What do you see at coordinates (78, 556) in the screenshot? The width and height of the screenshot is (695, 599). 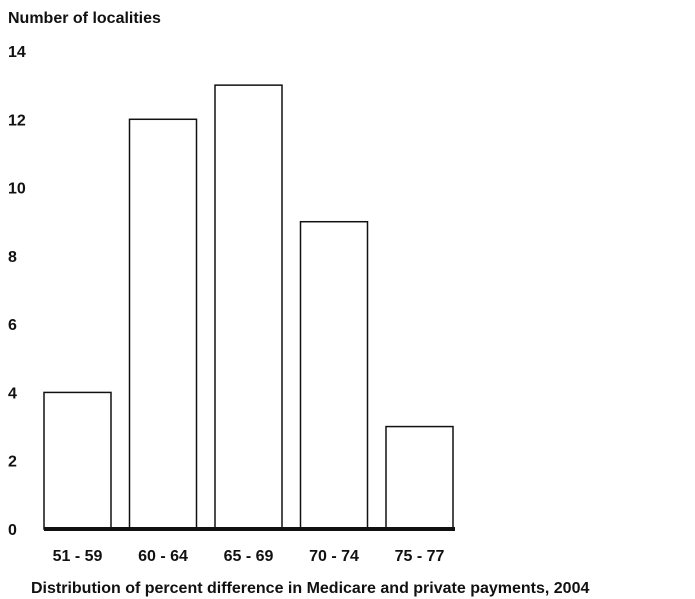 I see `x-tick-label: 51 - 59` at bounding box center [78, 556].